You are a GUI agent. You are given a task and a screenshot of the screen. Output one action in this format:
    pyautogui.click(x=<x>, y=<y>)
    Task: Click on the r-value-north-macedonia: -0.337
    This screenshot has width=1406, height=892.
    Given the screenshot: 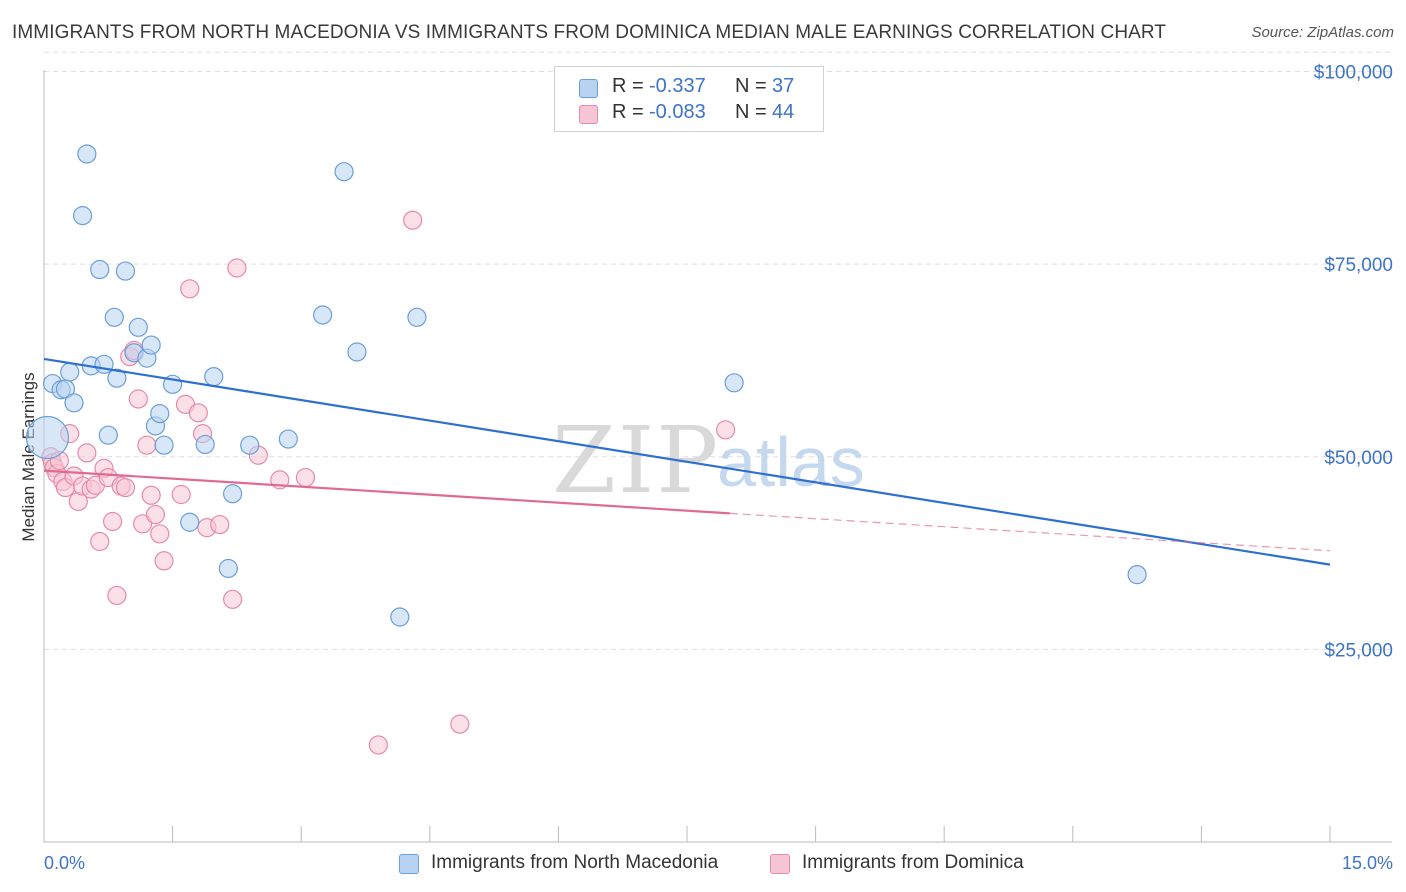 What is the action you would take?
    pyautogui.click(x=677, y=86)
    